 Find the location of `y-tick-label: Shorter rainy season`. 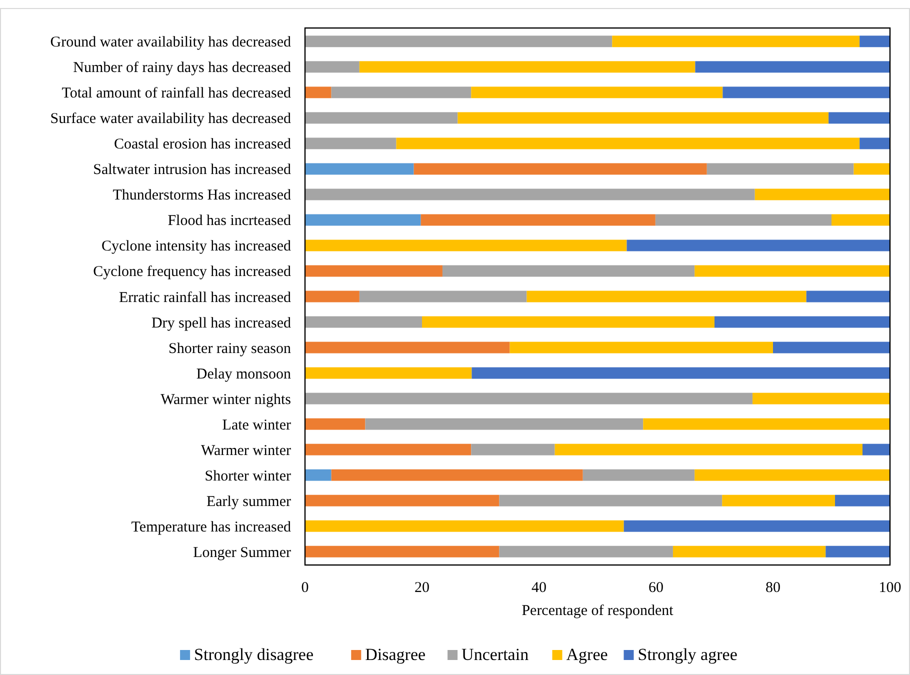

y-tick-label: Shorter rainy season is located at coordinates (230, 348).